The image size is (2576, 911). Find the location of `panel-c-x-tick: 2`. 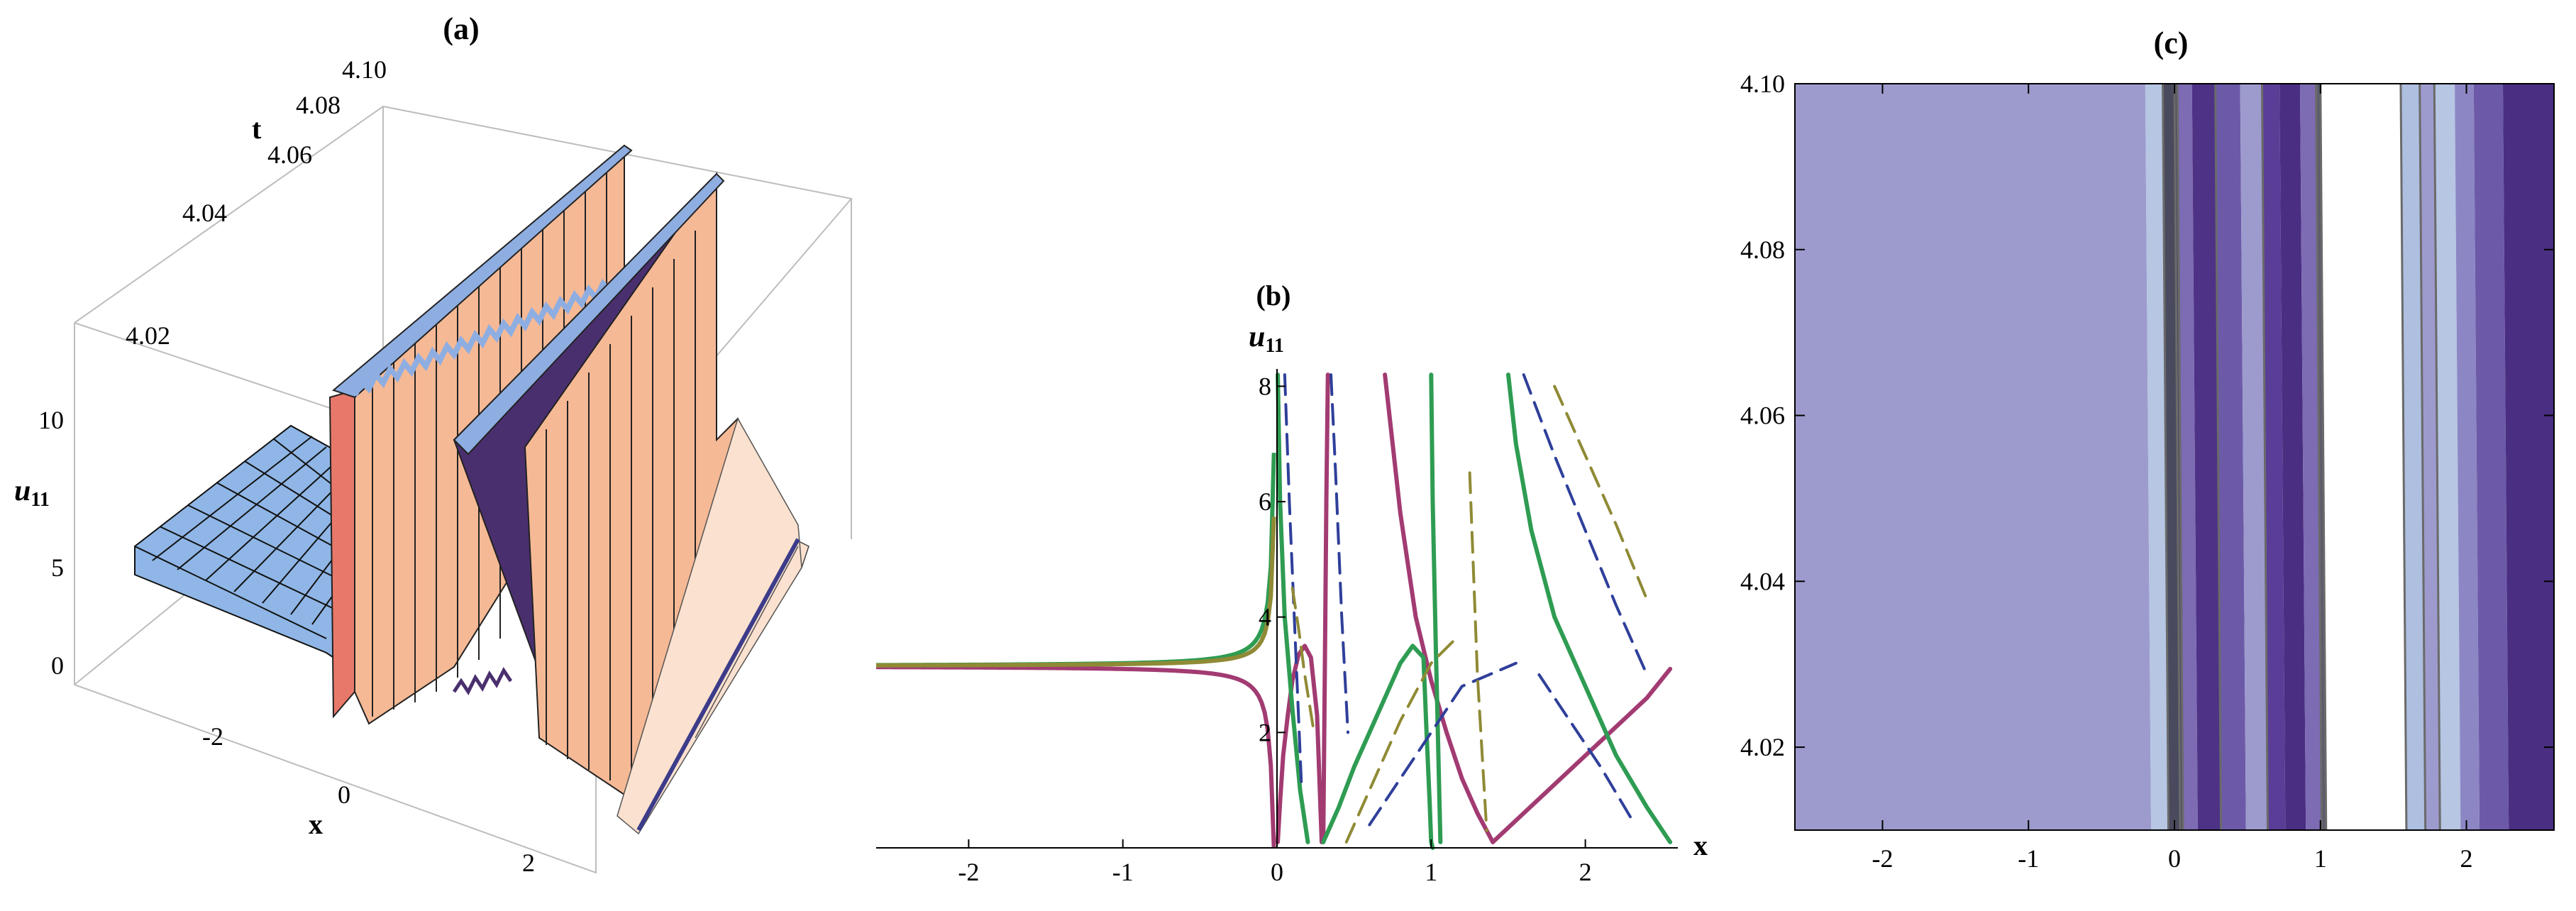

panel-c-x-tick: 2 is located at coordinates (2466, 858).